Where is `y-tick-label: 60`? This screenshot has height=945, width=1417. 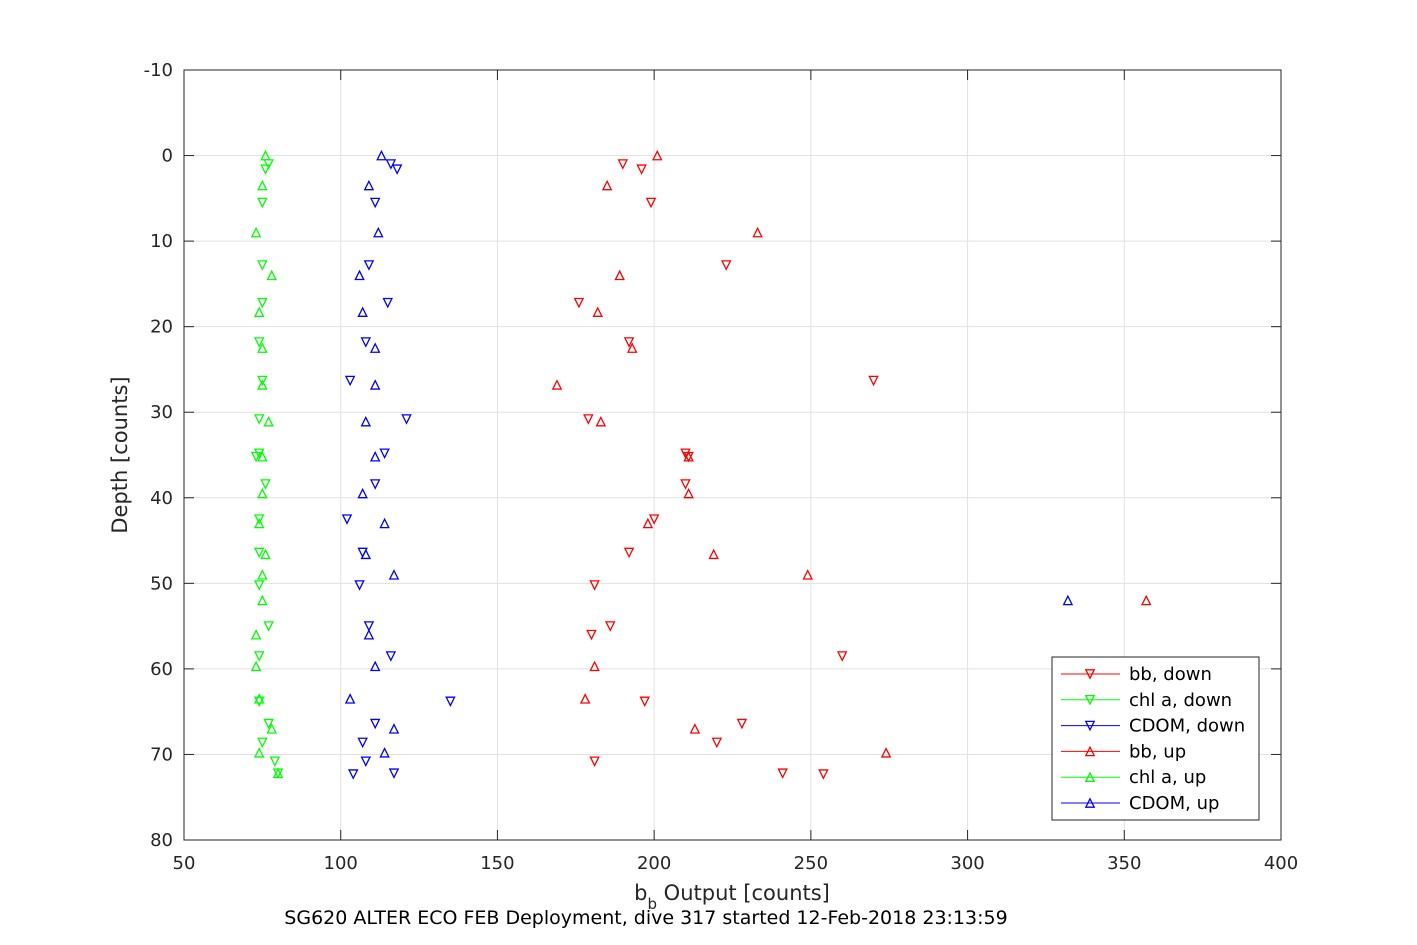
y-tick-label: 60 is located at coordinates (161, 669).